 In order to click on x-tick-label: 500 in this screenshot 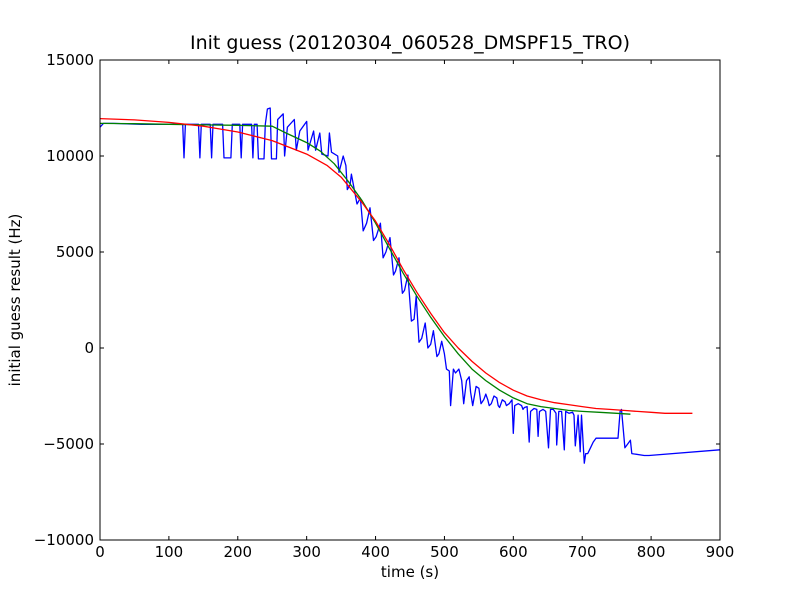, I will do `click(444, 552)`.